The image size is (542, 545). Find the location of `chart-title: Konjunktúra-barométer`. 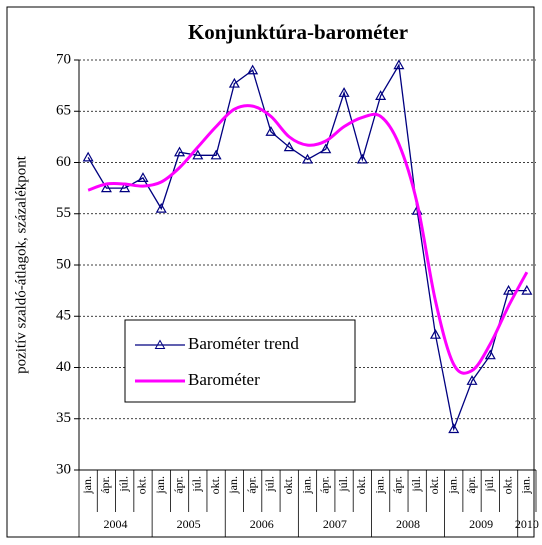

chart-title: Konjunktúra-barométer is located at coordinates (298, 32).